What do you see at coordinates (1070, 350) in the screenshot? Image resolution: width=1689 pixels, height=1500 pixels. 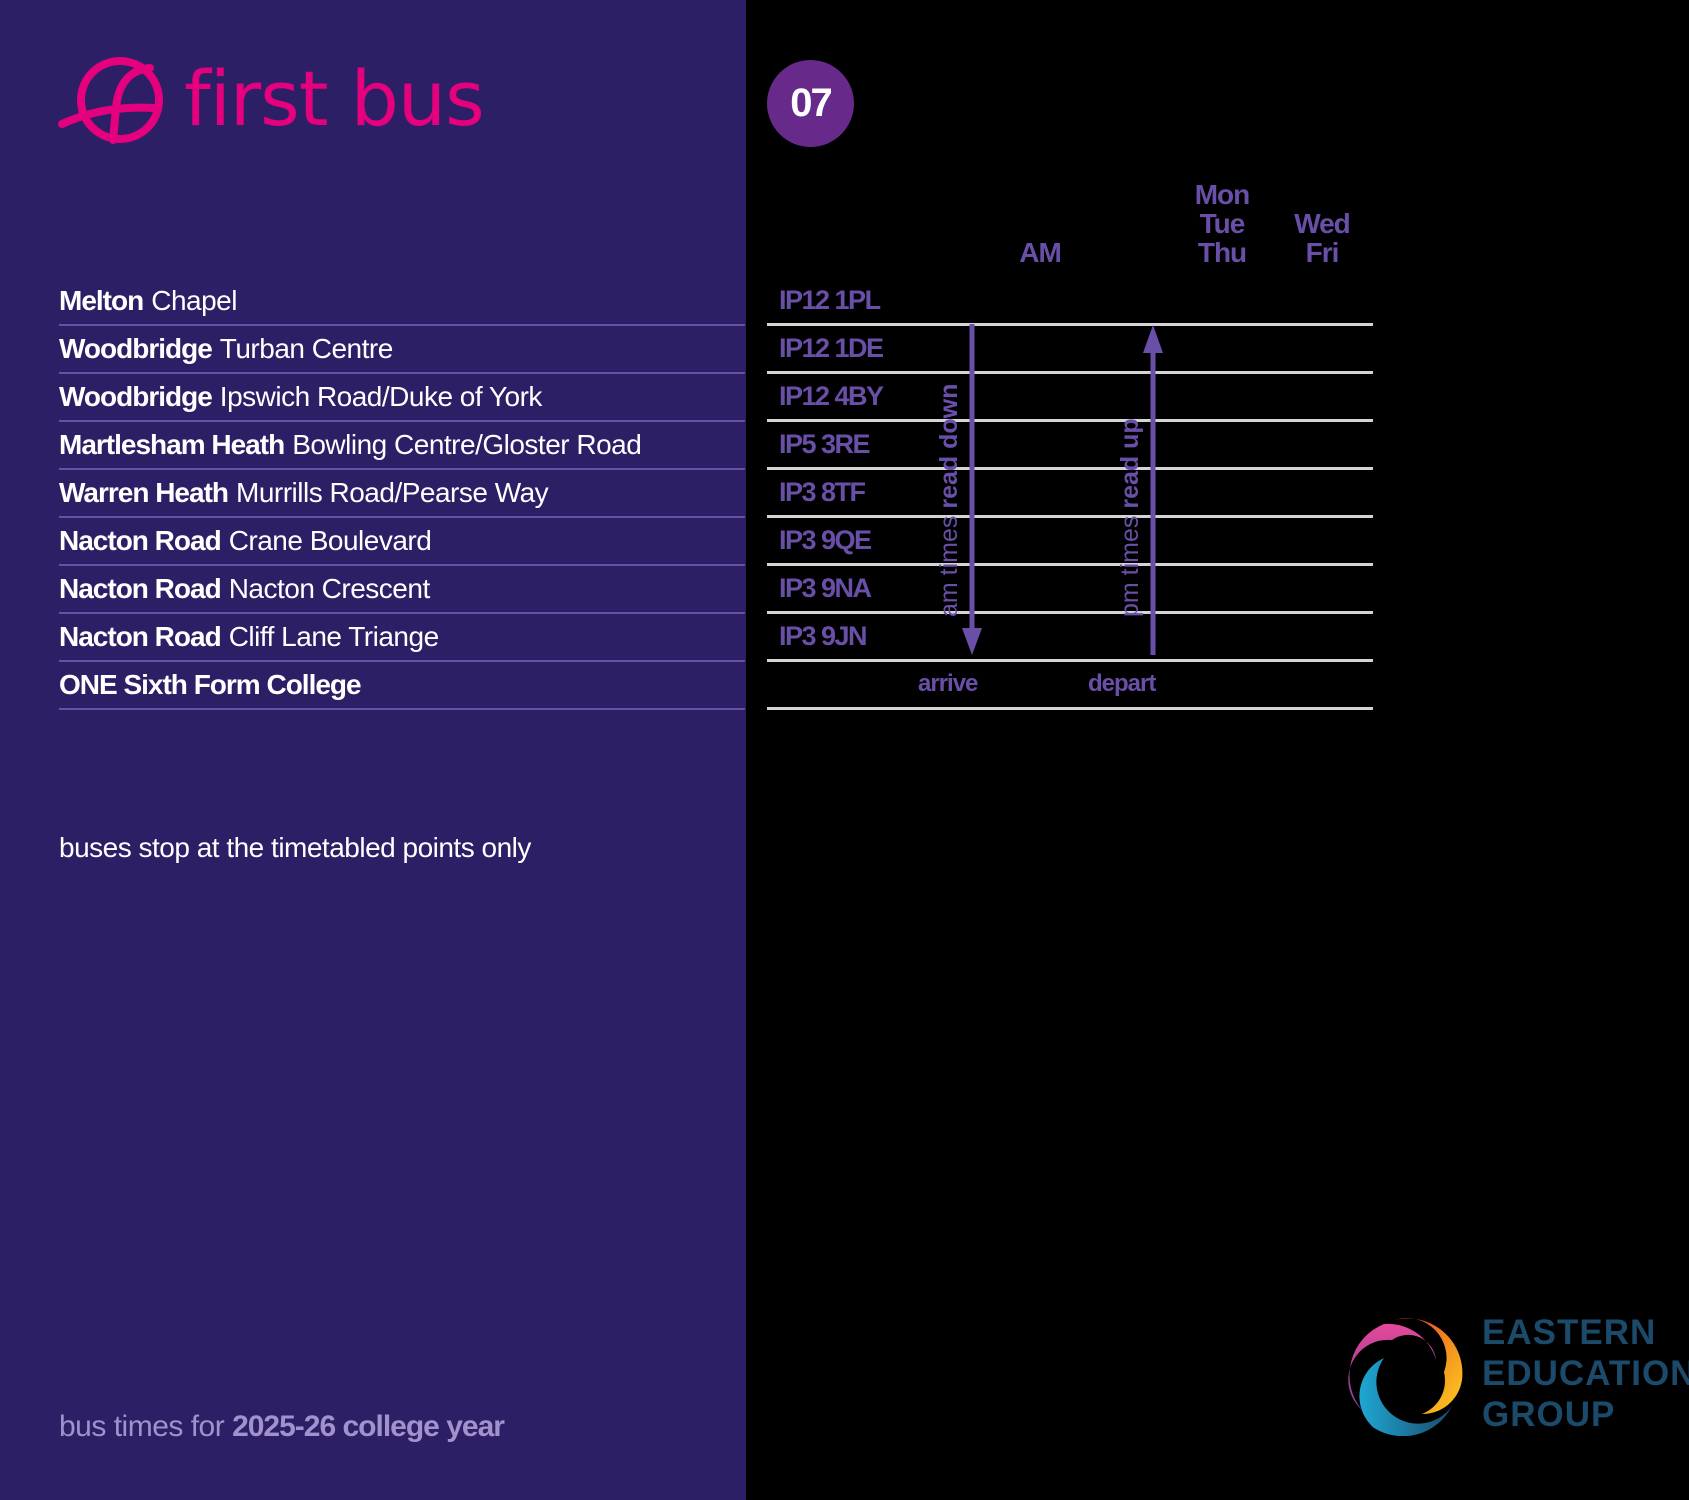 I see `timetable-row: IP12 1DE` at bounding box center [1070, 350].